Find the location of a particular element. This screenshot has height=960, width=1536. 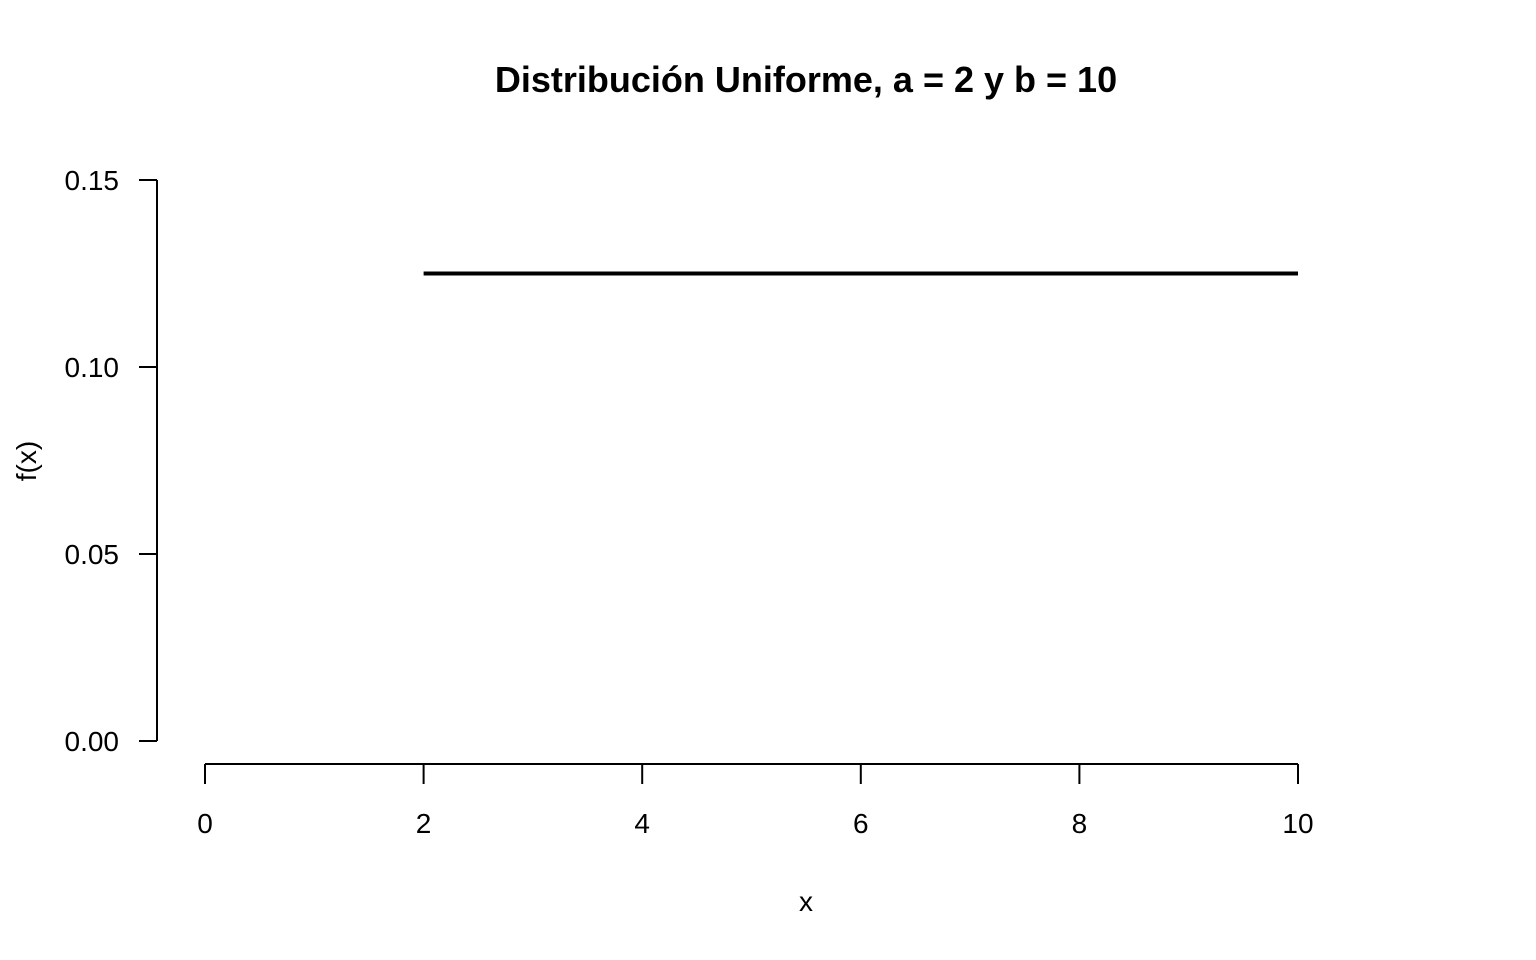

x-axis: 0 2 4 6 8 10 is located at coordinates (755, 801).